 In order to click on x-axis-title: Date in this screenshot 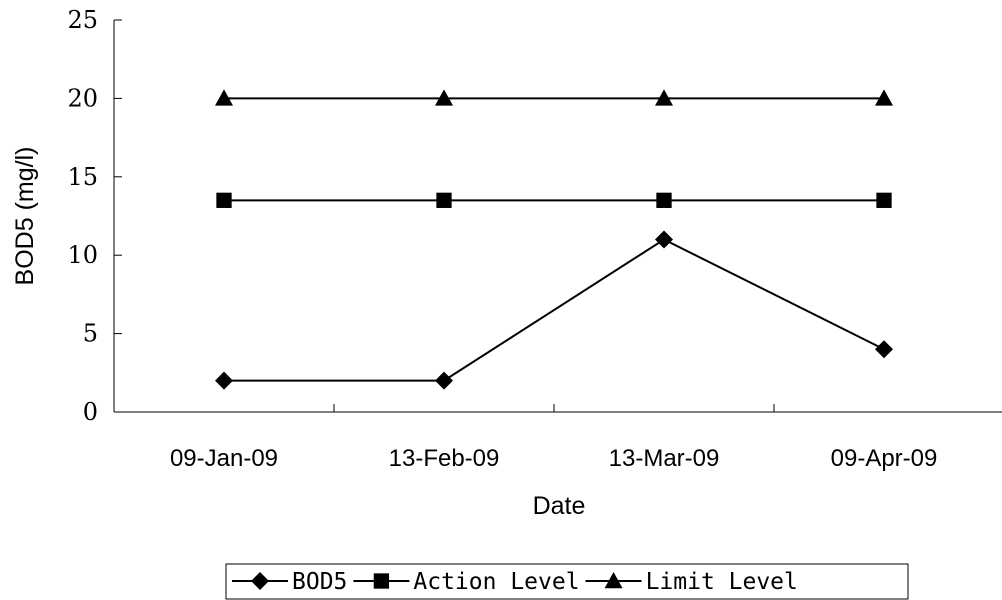, I will do `click(559, 506)`.